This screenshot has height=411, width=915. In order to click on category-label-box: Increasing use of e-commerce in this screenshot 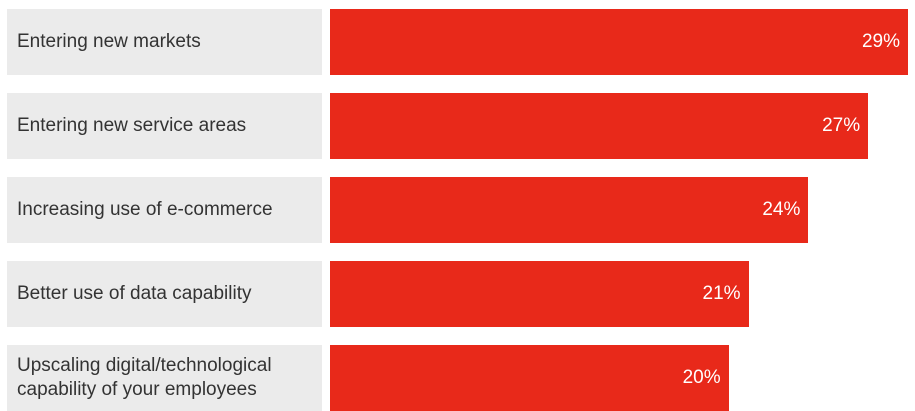, I will do `click(164, 210)`.